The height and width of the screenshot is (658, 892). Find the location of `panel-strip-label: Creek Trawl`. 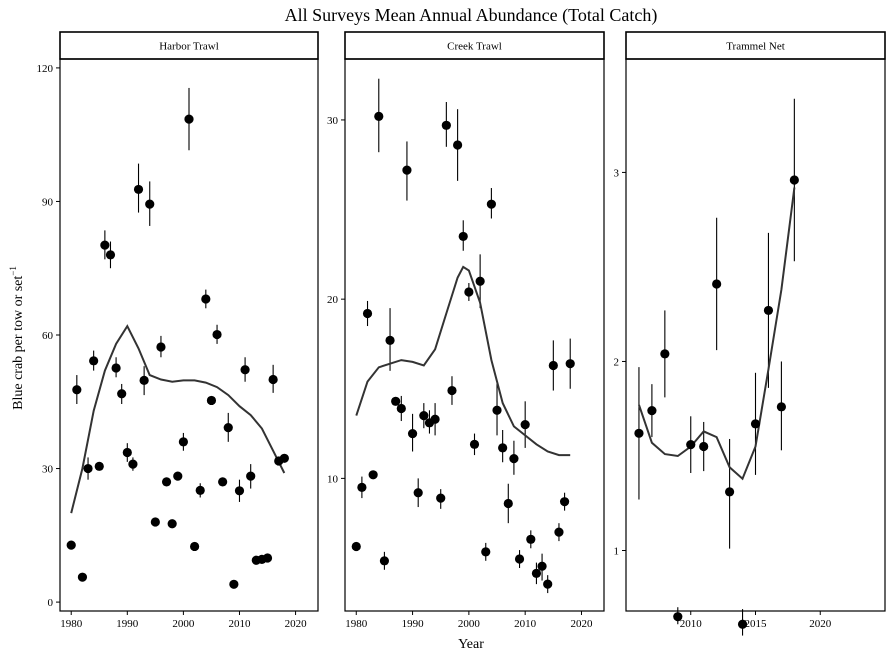

panel-strip-label: Creek Trawl is located at coordinates (474, 47).